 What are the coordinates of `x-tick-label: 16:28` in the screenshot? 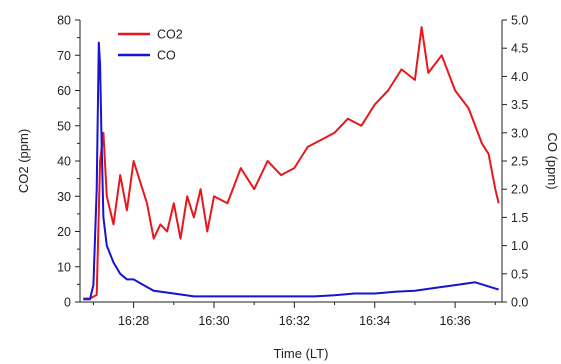 It's located at (133, 321).